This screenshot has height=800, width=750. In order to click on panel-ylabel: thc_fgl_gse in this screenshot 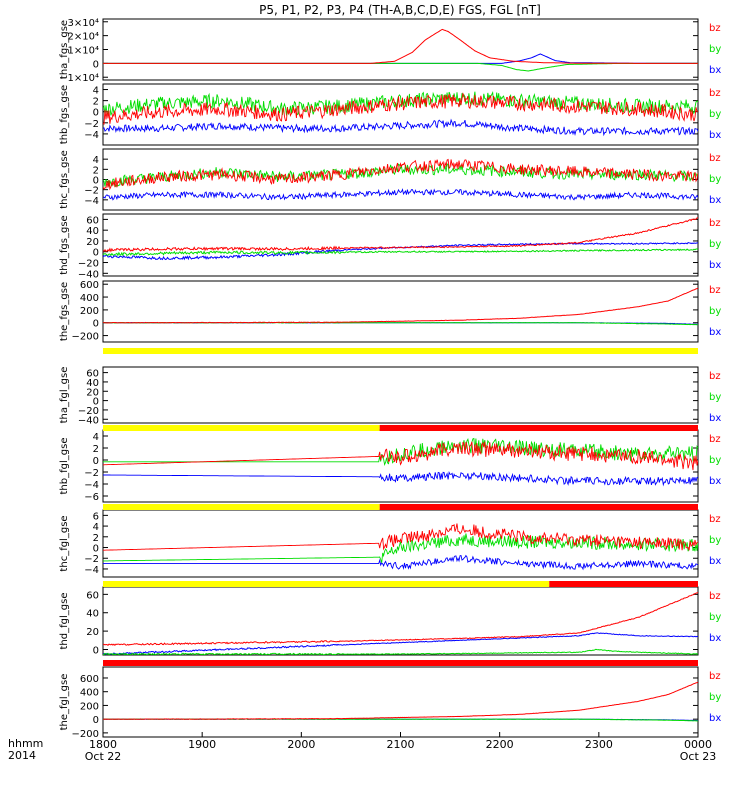, I will do `click(64, 543)`.